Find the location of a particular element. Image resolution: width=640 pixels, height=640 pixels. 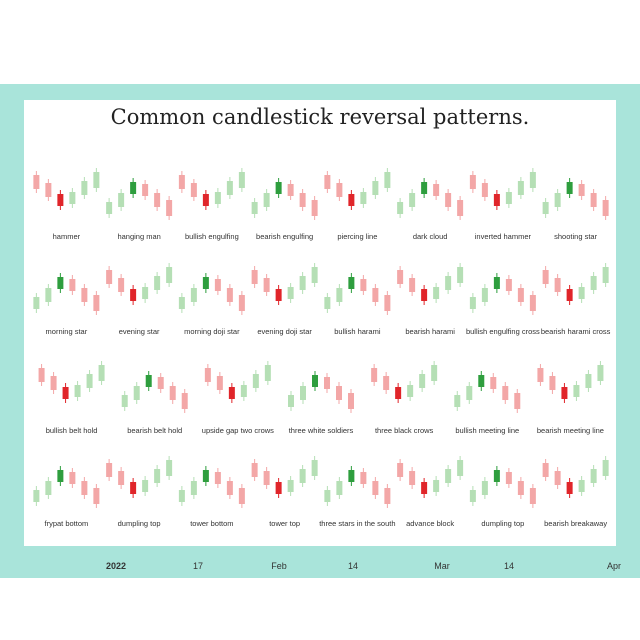

pattern-label: three black crows is located at coordinates (404, 430).